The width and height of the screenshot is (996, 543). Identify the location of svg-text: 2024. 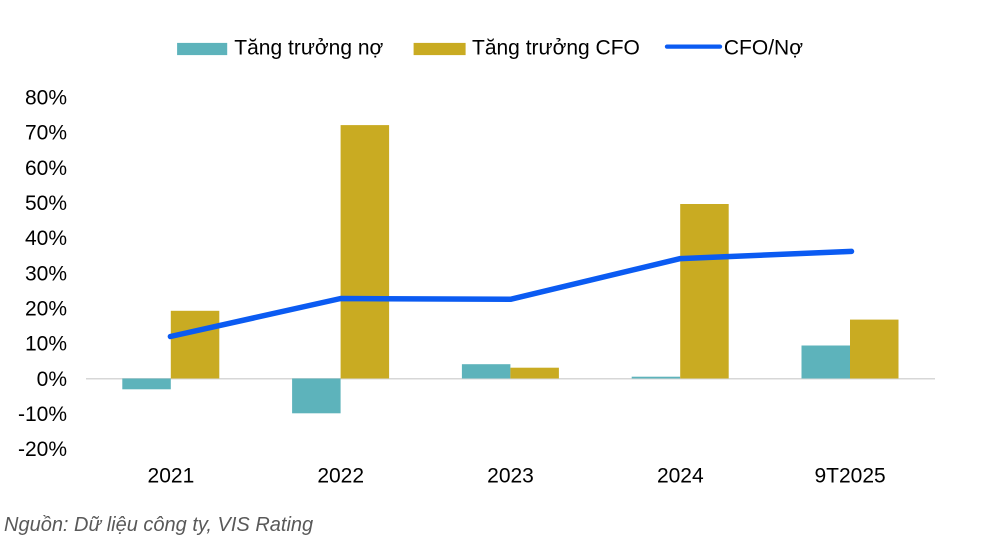
(680, 476).